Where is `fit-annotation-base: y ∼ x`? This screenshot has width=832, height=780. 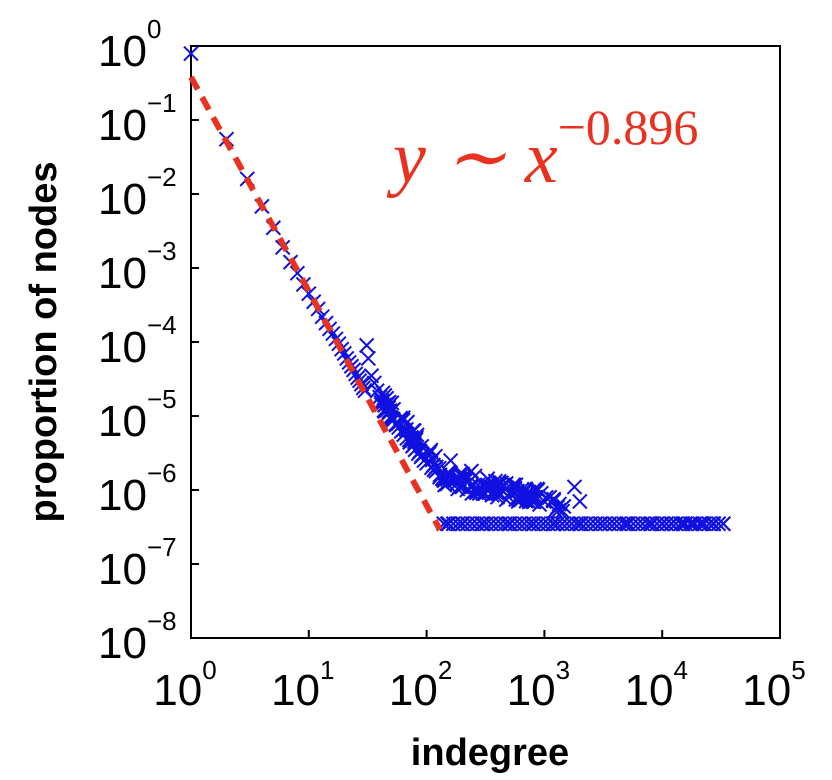
fit-annotation-base: y ∼ x is located at coordinates (472, 158).